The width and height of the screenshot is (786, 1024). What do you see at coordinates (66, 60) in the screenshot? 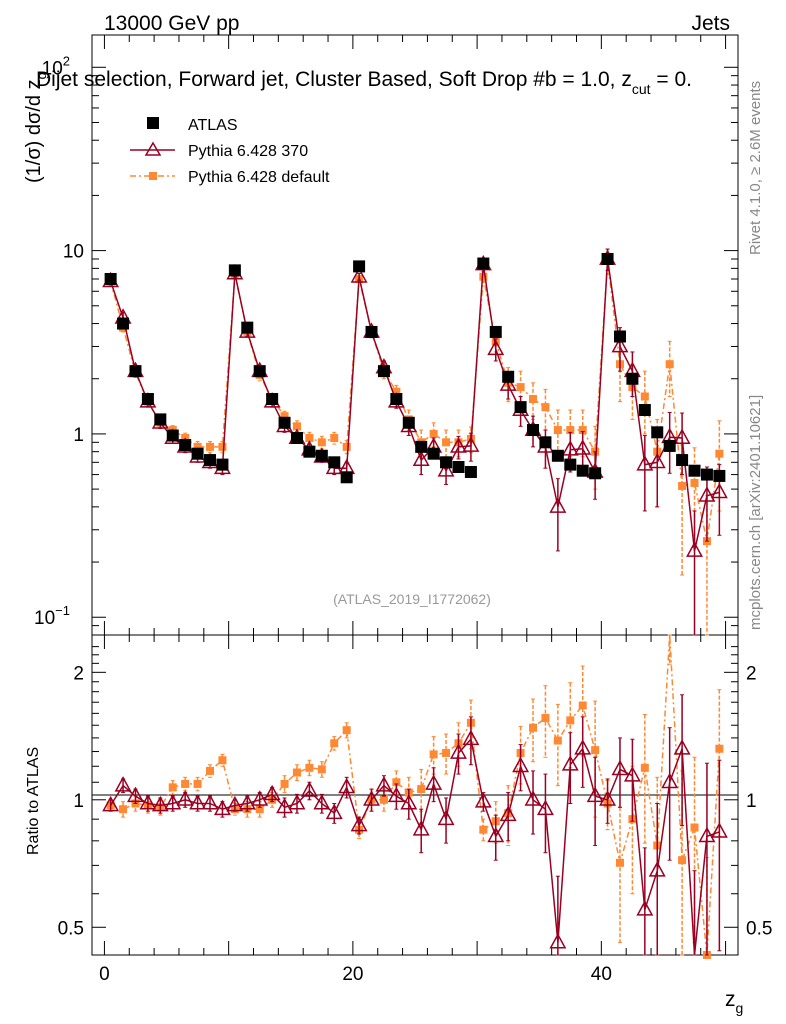
I see `main-ytick-exponent: 2` at bounding box center [66, 60].